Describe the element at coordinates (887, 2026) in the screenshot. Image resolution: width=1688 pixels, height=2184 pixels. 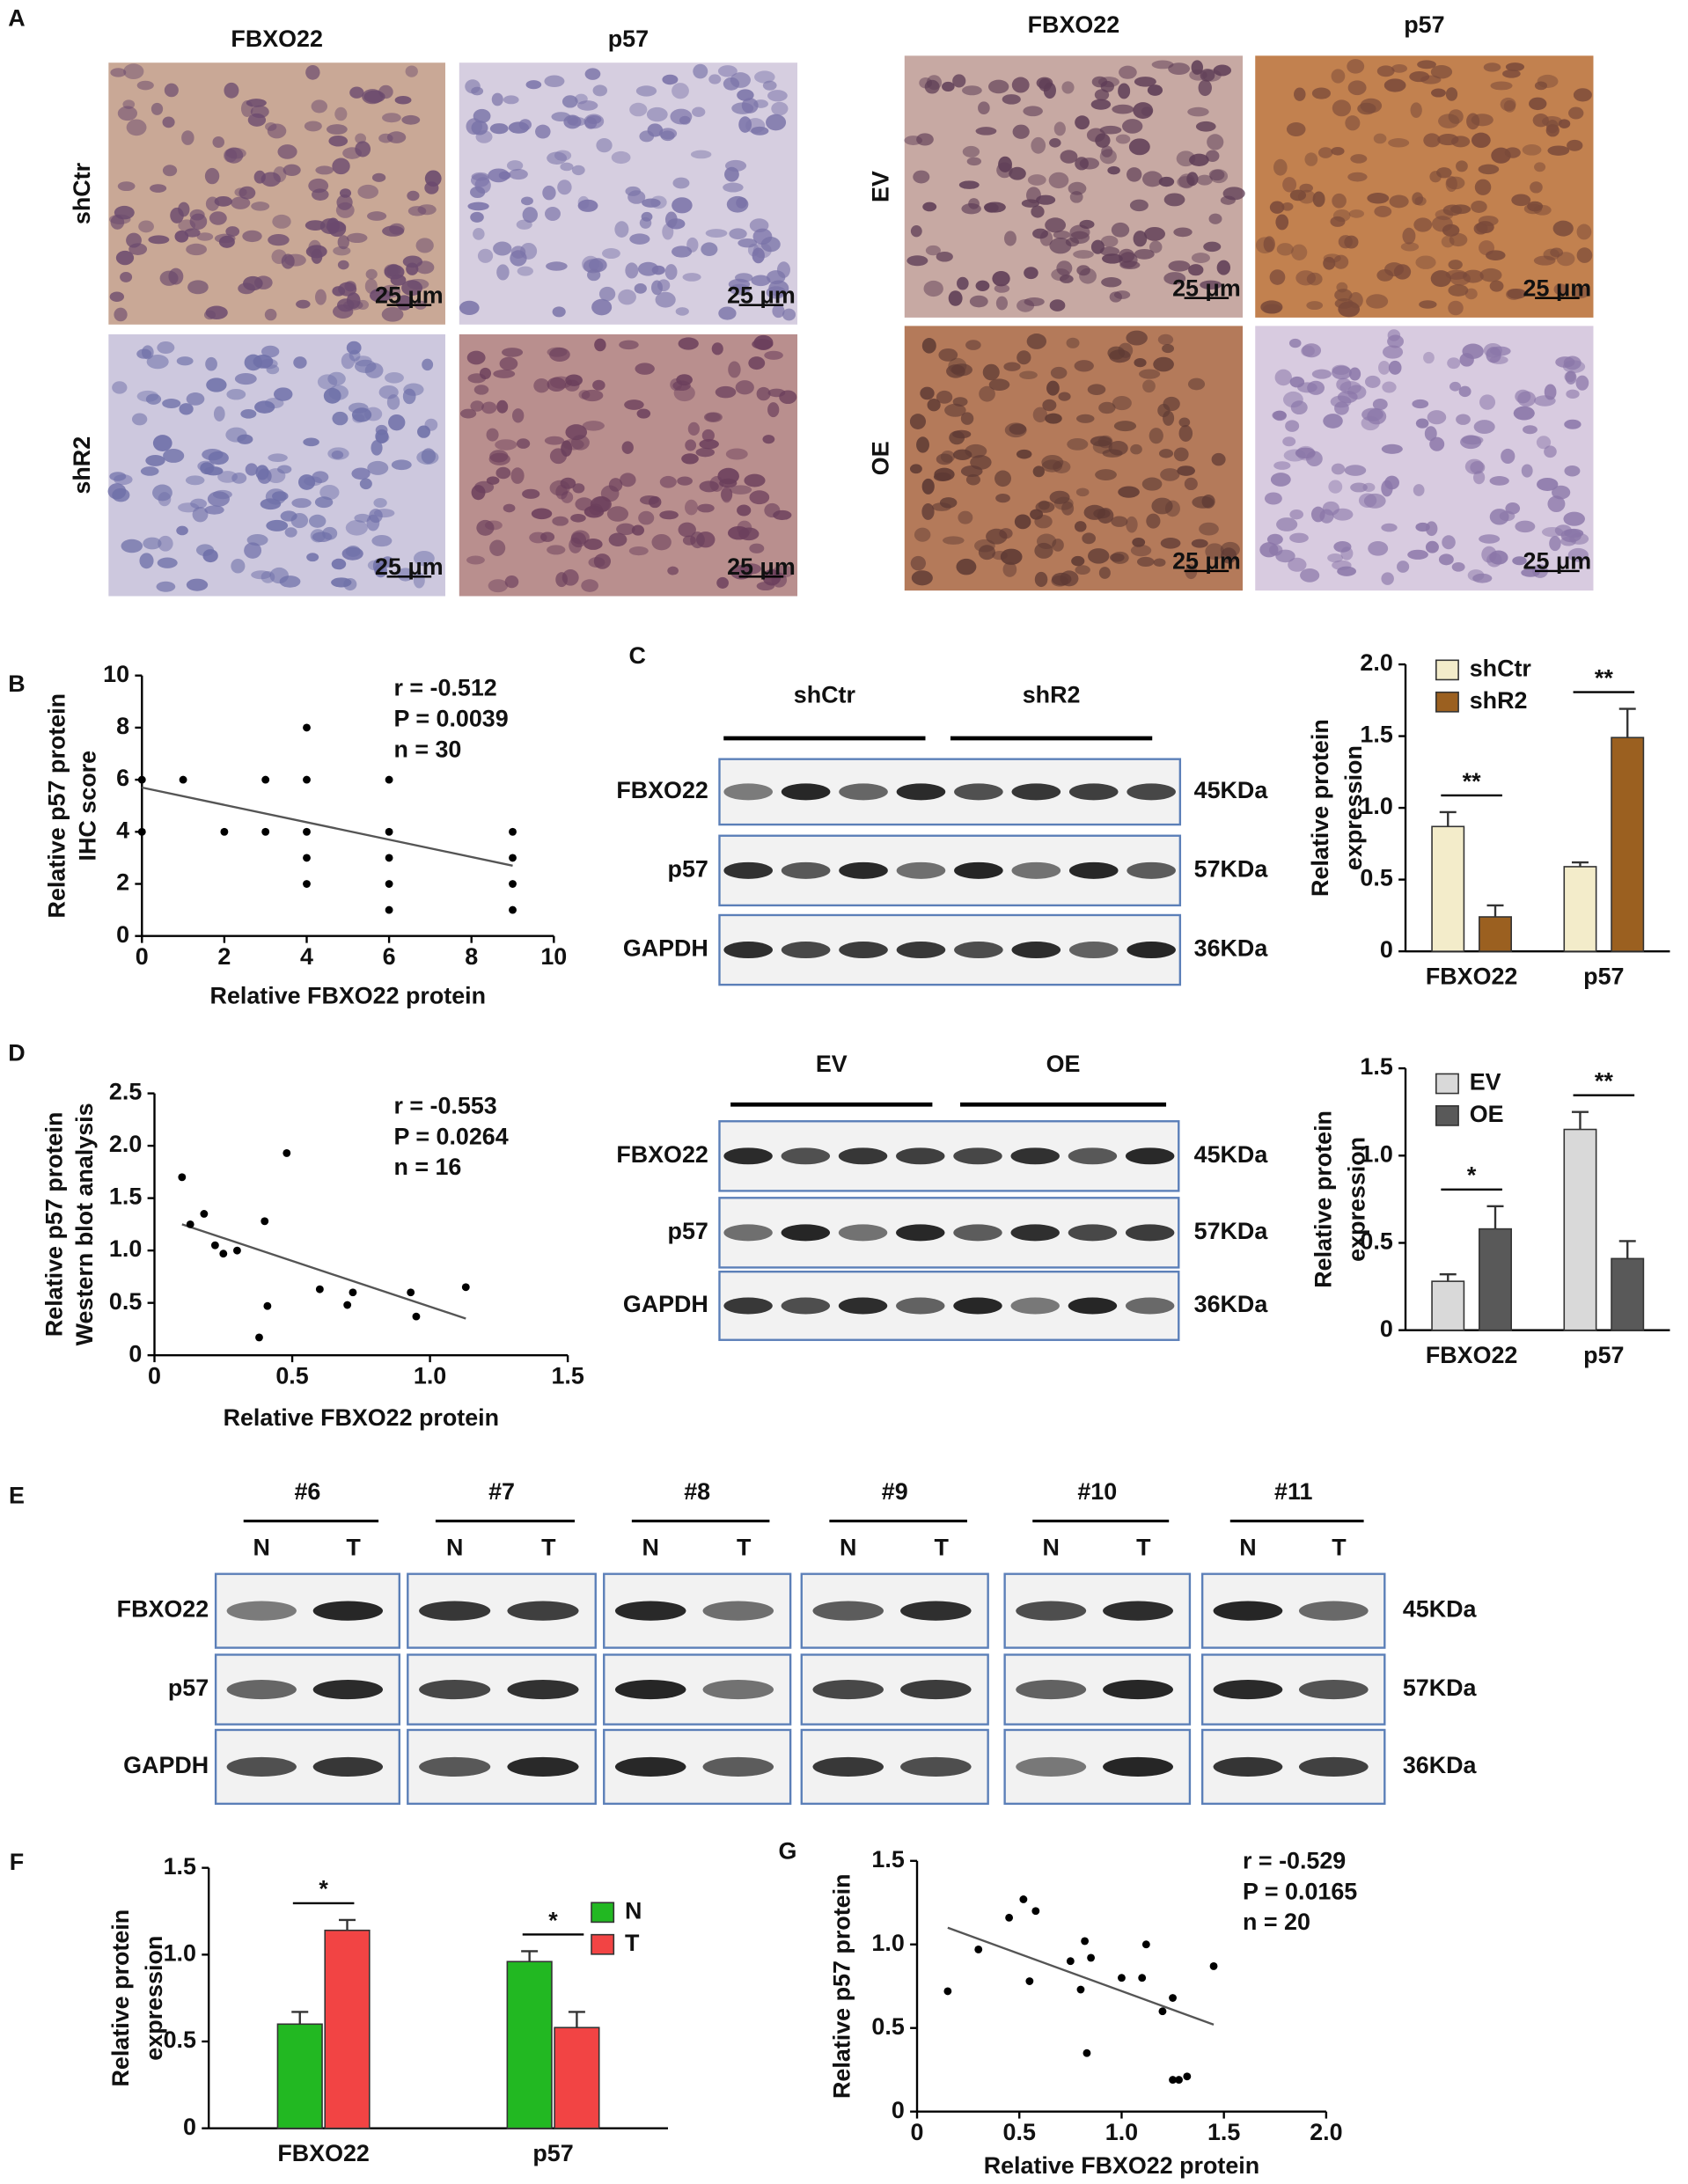
I see `y-tick-label: 0.5` at that location.